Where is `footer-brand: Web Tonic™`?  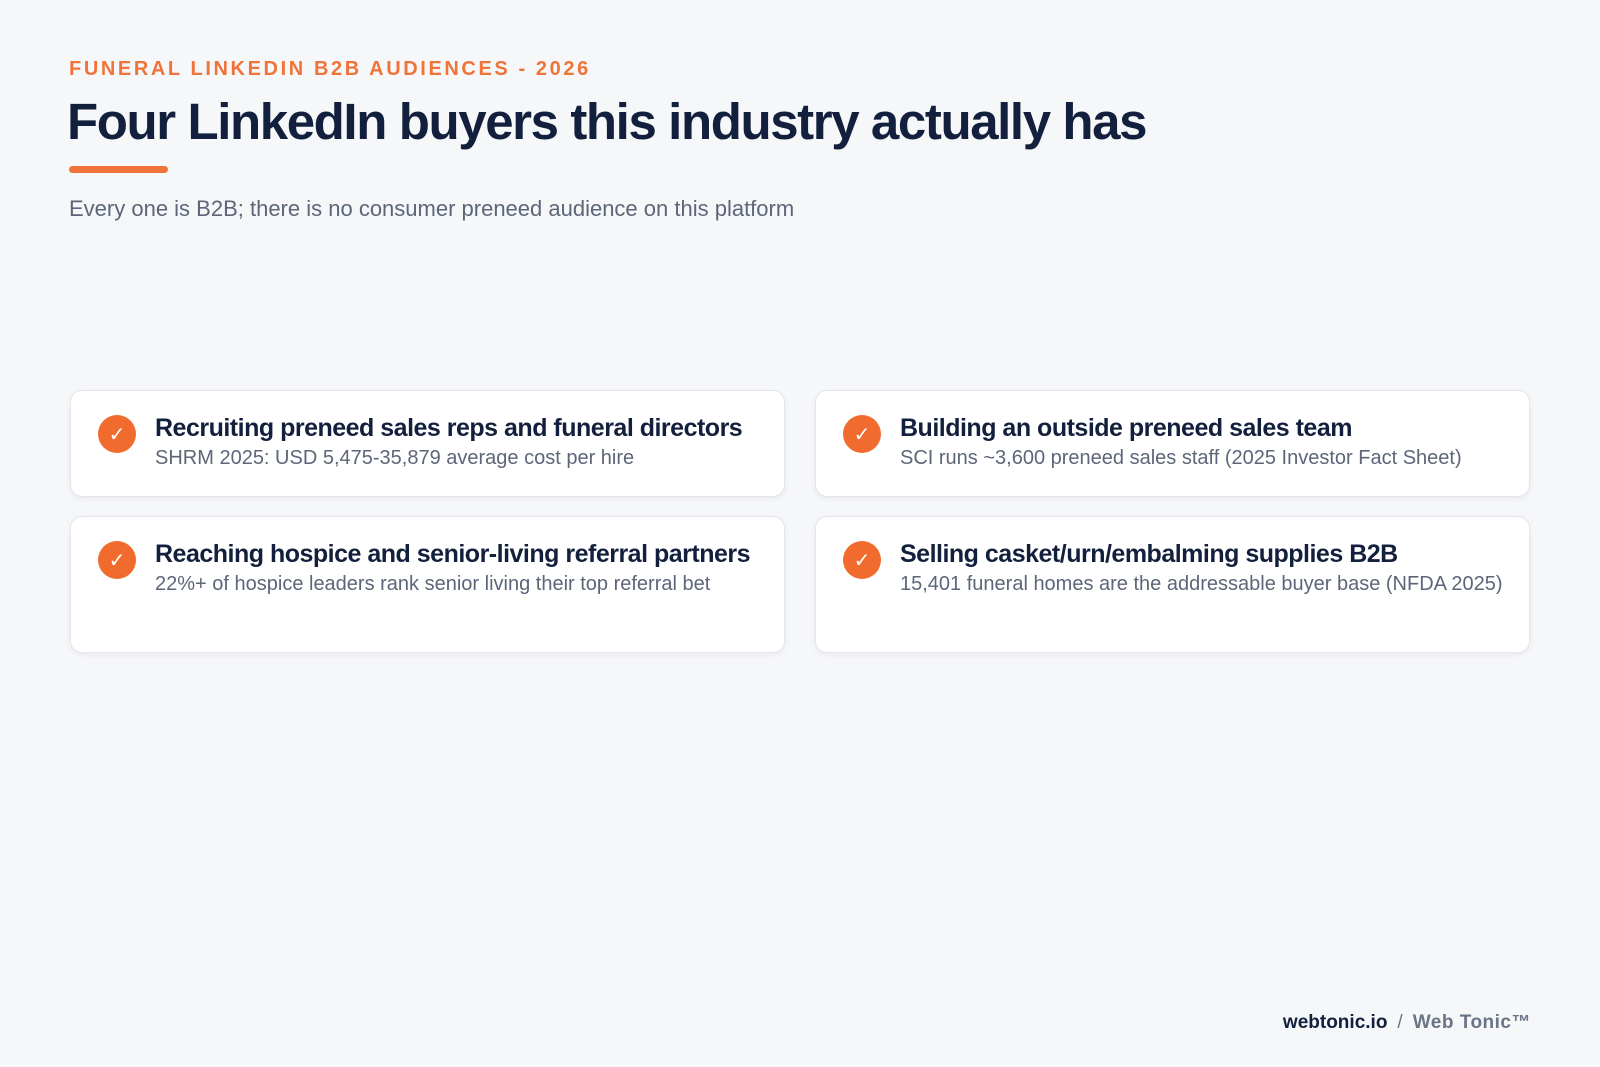
footer-brand: Web Tonic™ is located at coordinates (1471, 1022).